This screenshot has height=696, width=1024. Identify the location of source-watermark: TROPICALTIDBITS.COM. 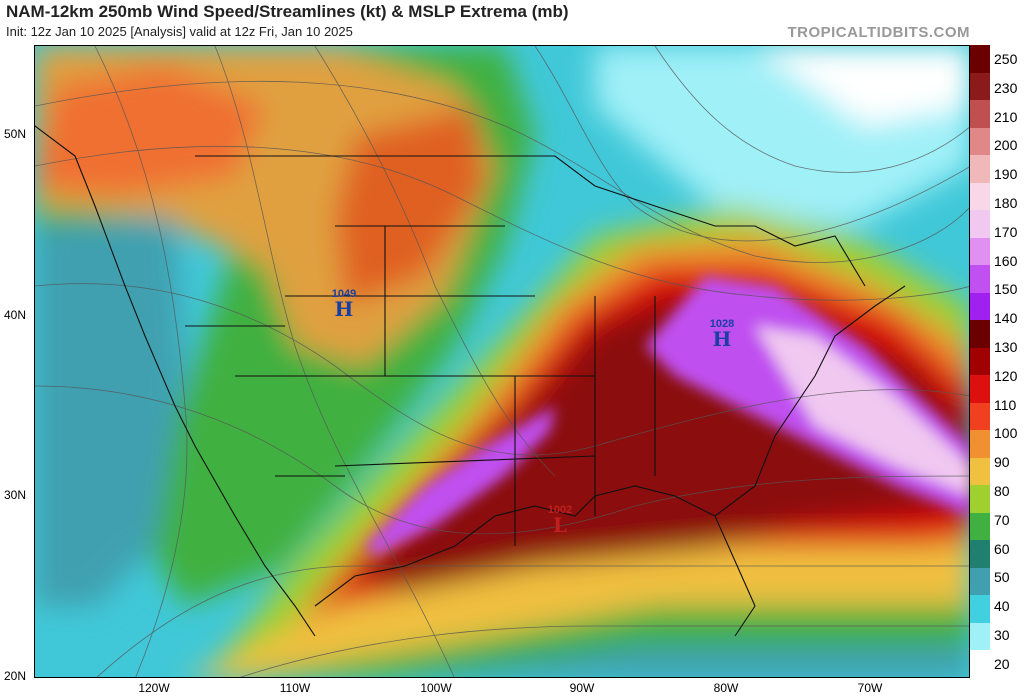
(878, 32).